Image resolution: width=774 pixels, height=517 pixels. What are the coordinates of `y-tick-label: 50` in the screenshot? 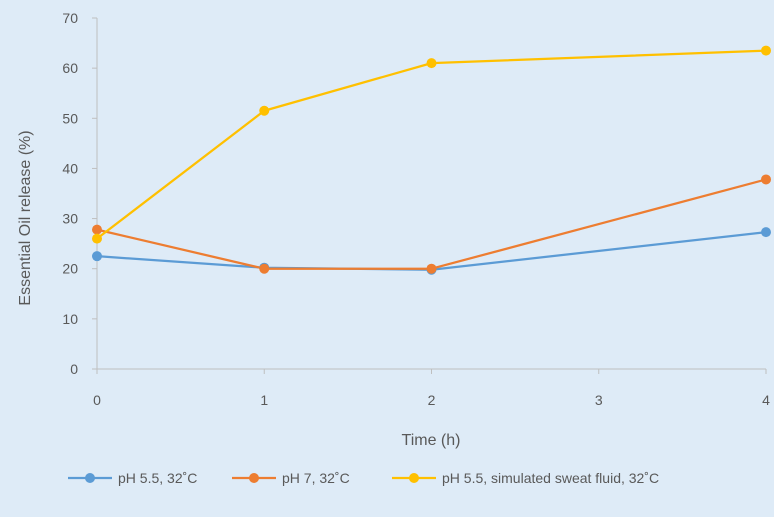 It's located at (70, 118).